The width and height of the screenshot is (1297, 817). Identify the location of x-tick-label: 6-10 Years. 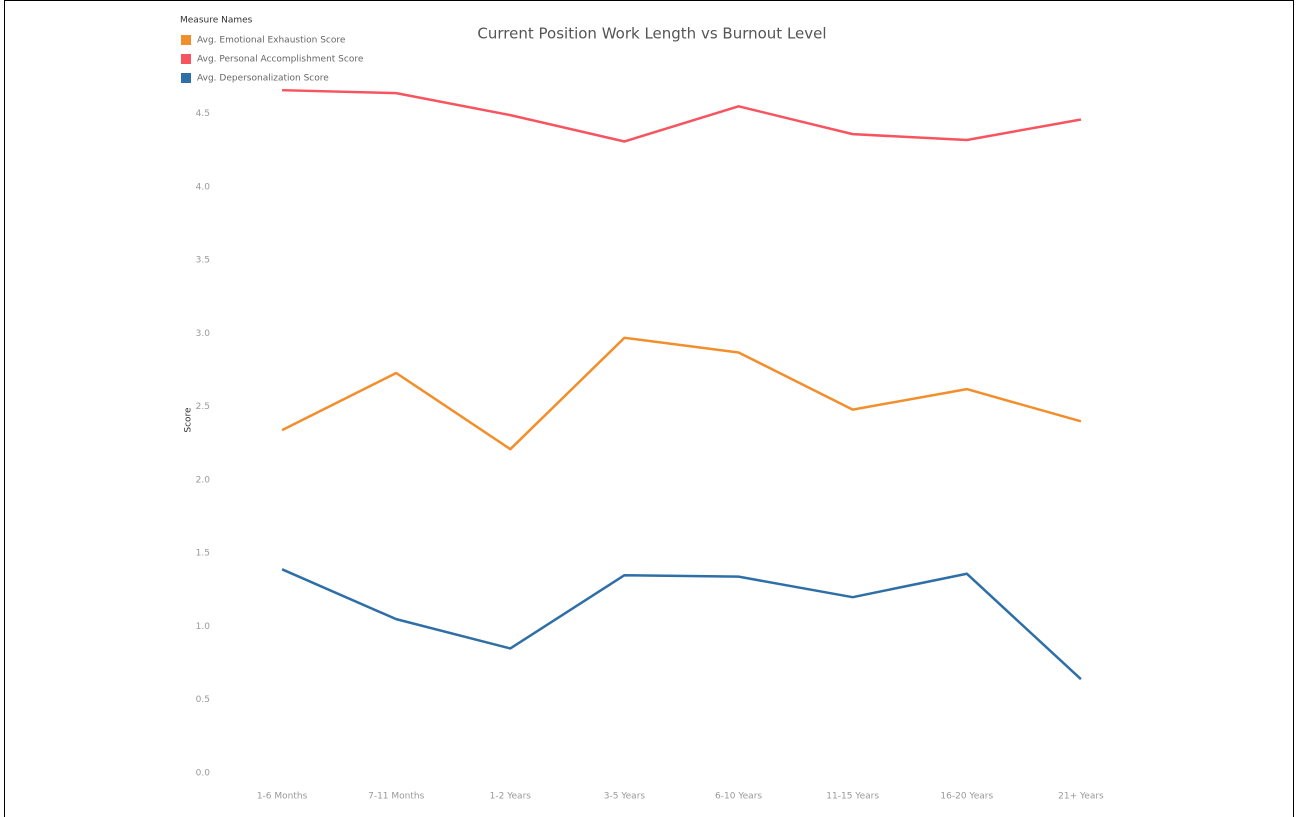
(738, 797).